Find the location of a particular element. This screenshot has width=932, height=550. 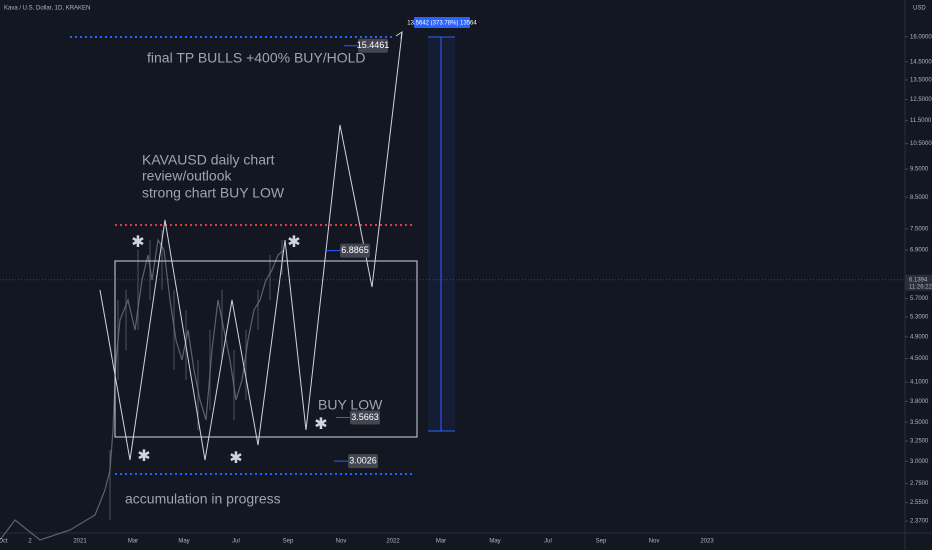

annotation: KAVAUSD daily chart is located at coordinates (208, 160).